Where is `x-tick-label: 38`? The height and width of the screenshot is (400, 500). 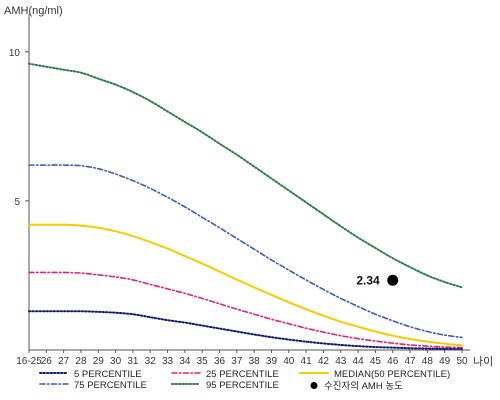
x-tick-label: 38 is located at coordinates (255, 361).